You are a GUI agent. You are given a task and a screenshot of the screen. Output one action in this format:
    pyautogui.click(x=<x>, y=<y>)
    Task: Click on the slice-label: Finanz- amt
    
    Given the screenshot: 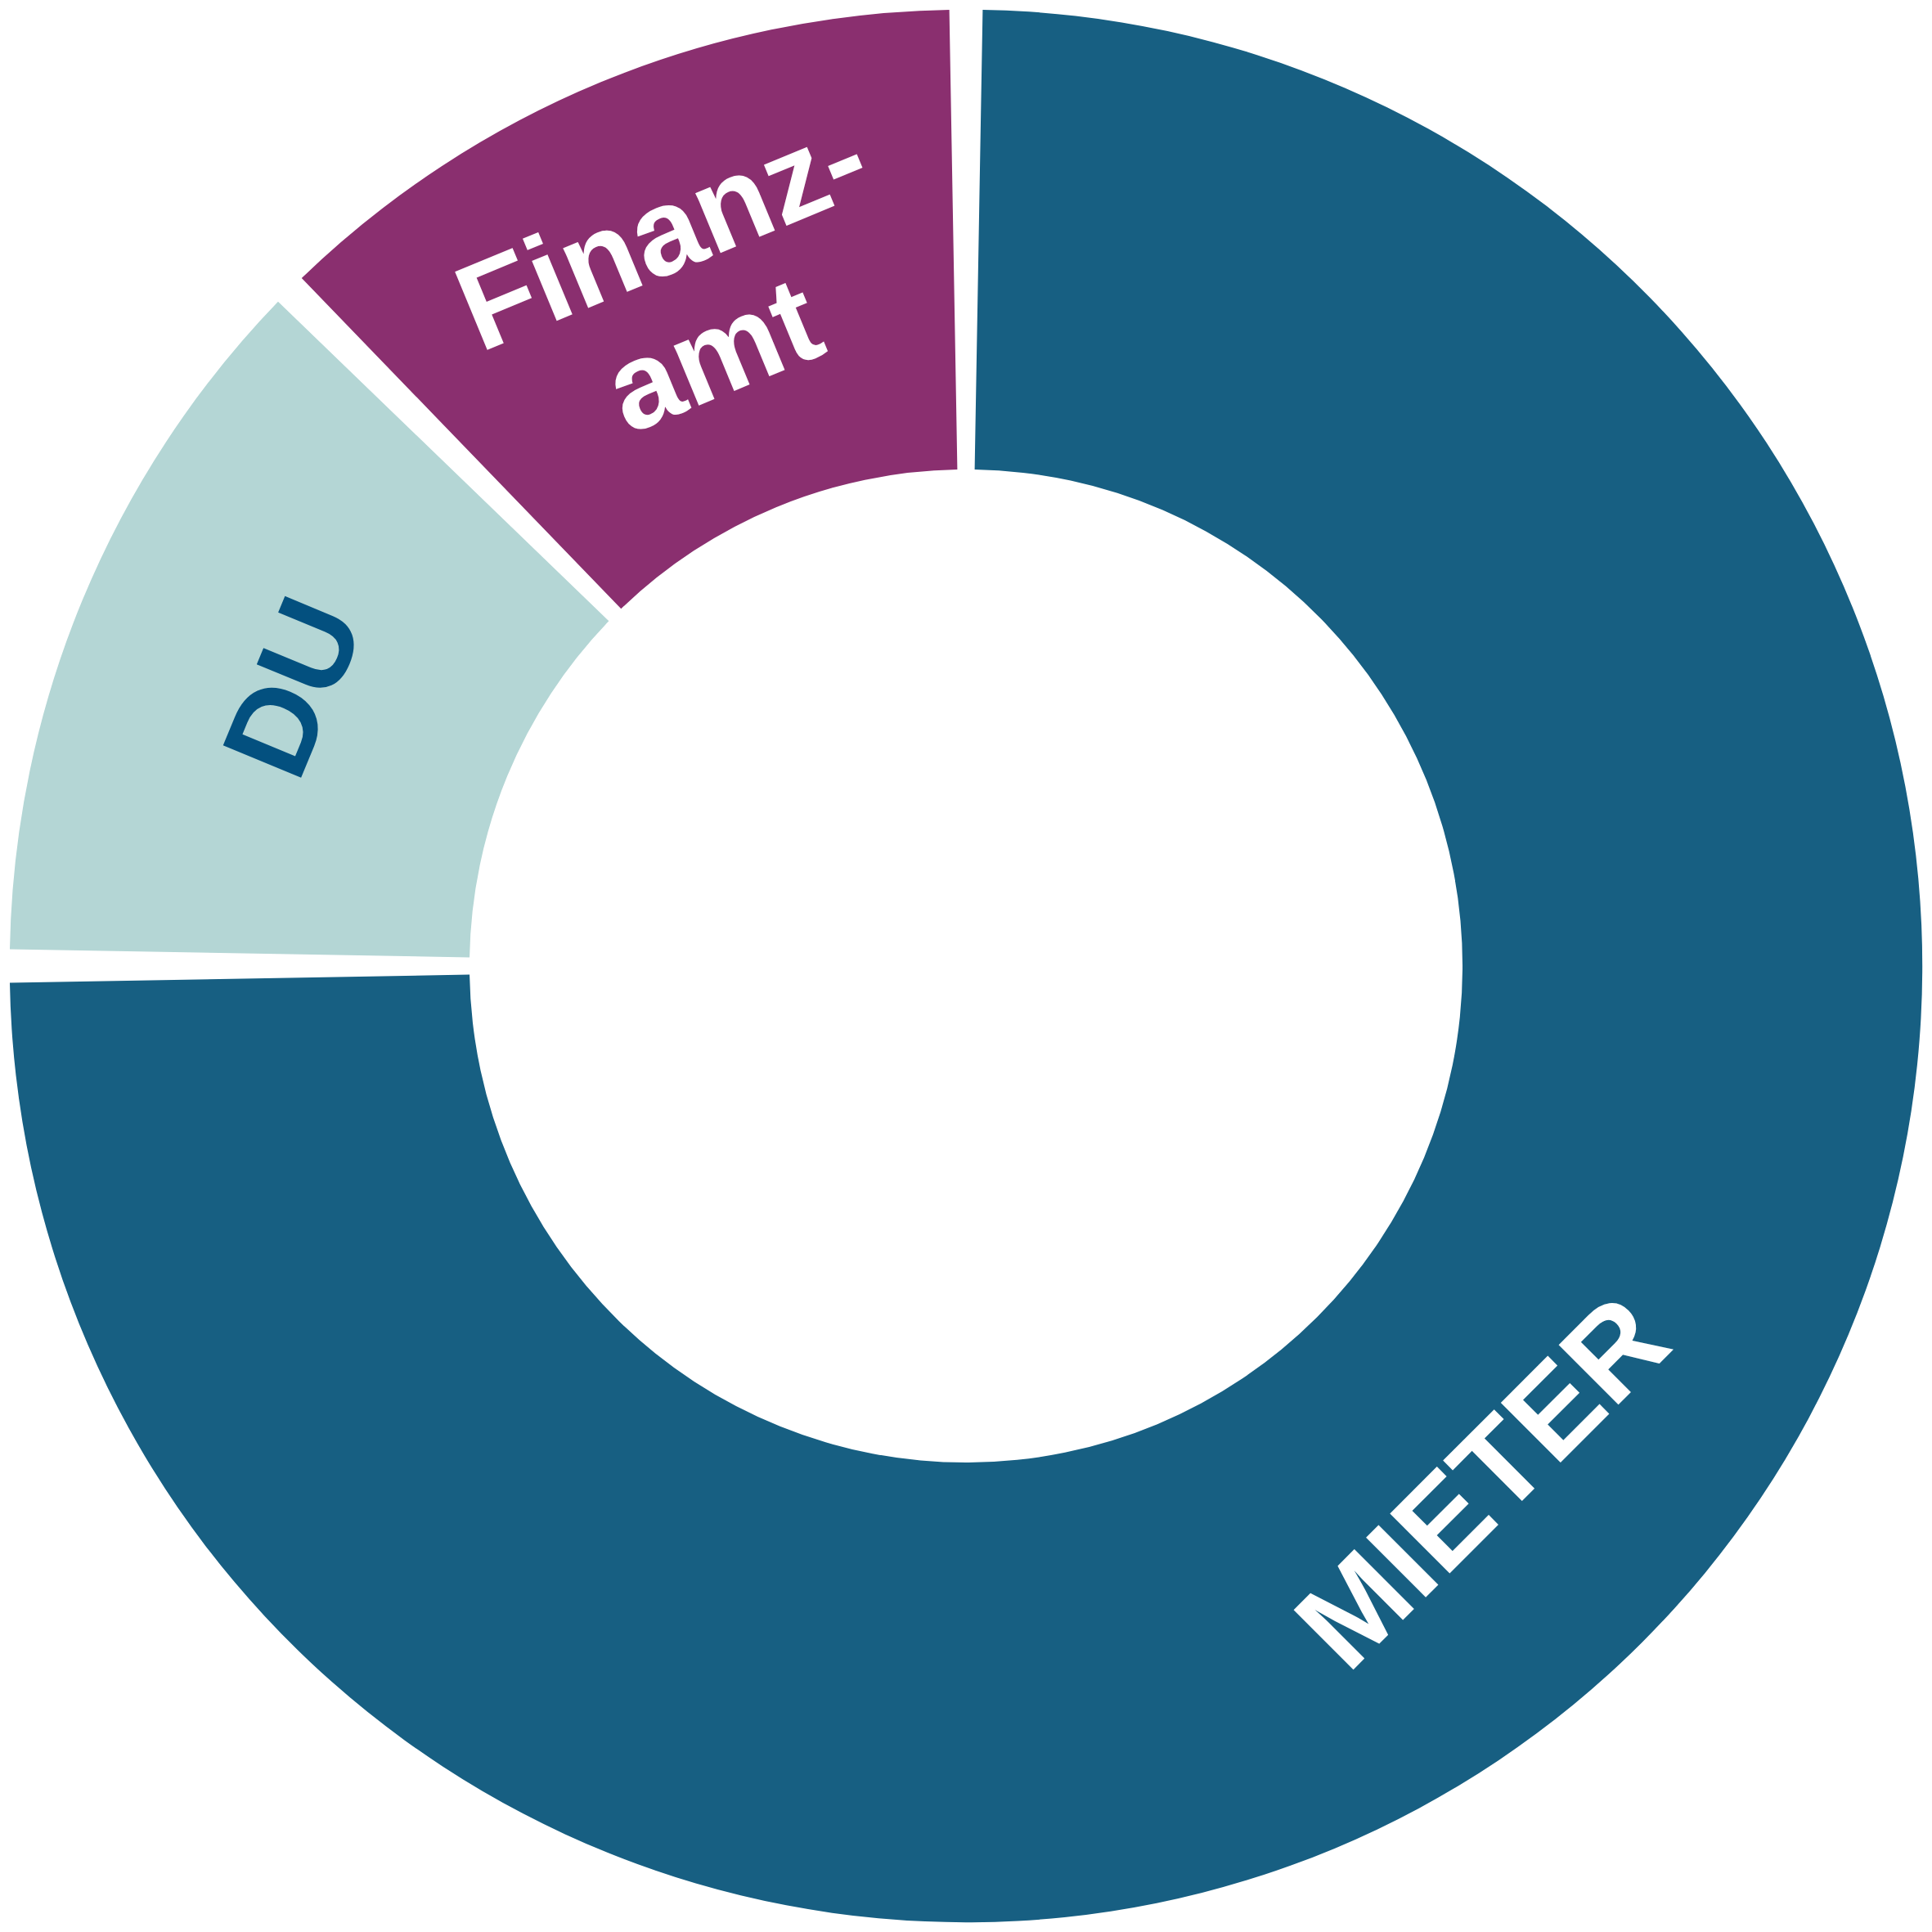 What is the action you would take?
    pyautogui.click(x=662, y=272)
    